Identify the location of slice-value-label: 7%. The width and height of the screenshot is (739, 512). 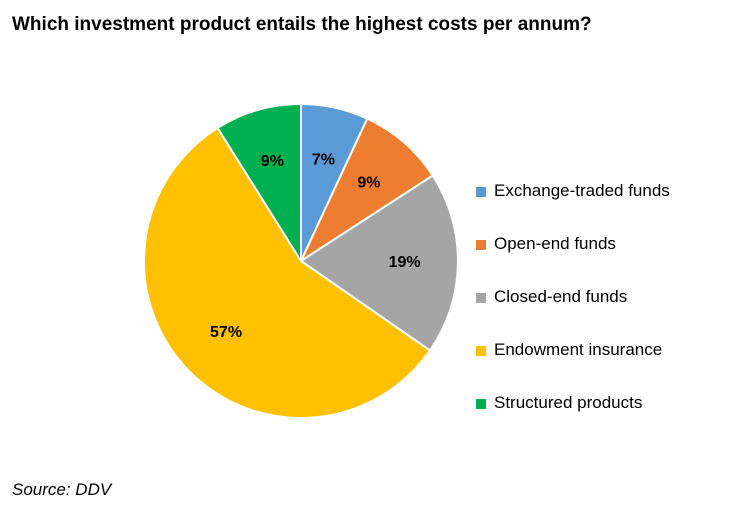
(323, 159).